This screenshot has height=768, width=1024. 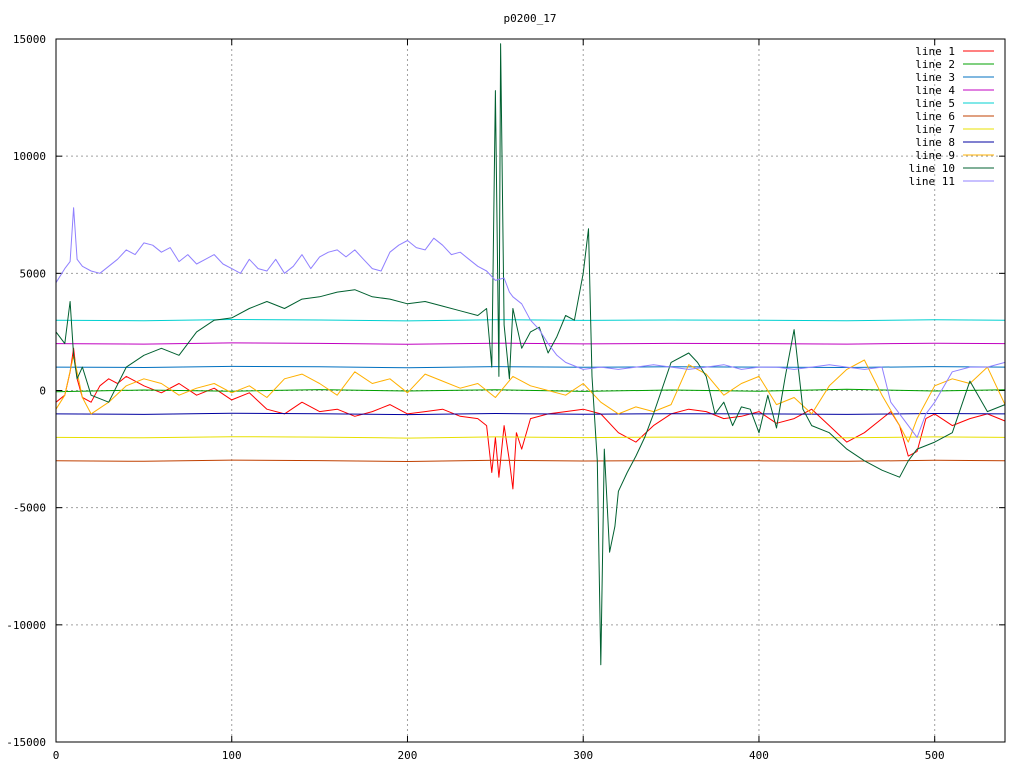 What do you see at coordinates (499, 755) in the screenshot?
I see `x-tick-labels: 0 100 200 300 400 500` at bounding box center [499, 755].